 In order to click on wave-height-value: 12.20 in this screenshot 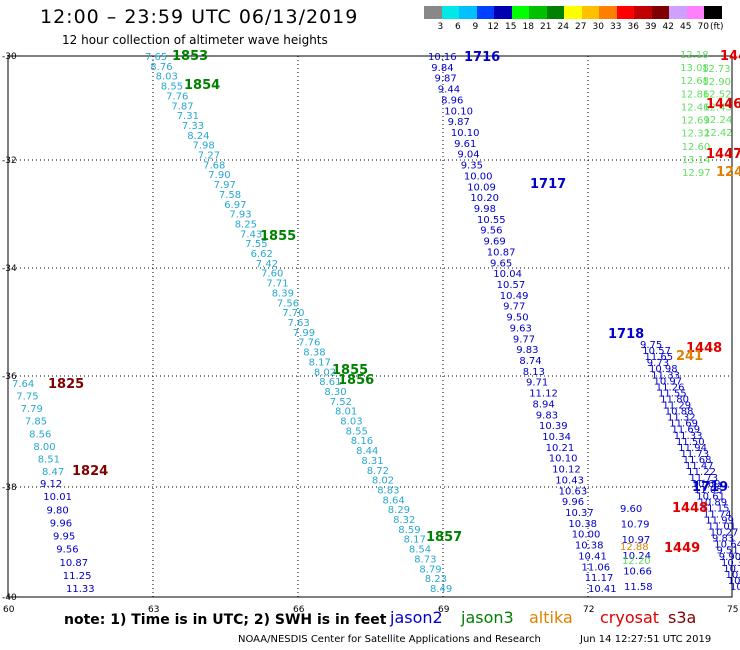, I will do `click(636, 561)`.